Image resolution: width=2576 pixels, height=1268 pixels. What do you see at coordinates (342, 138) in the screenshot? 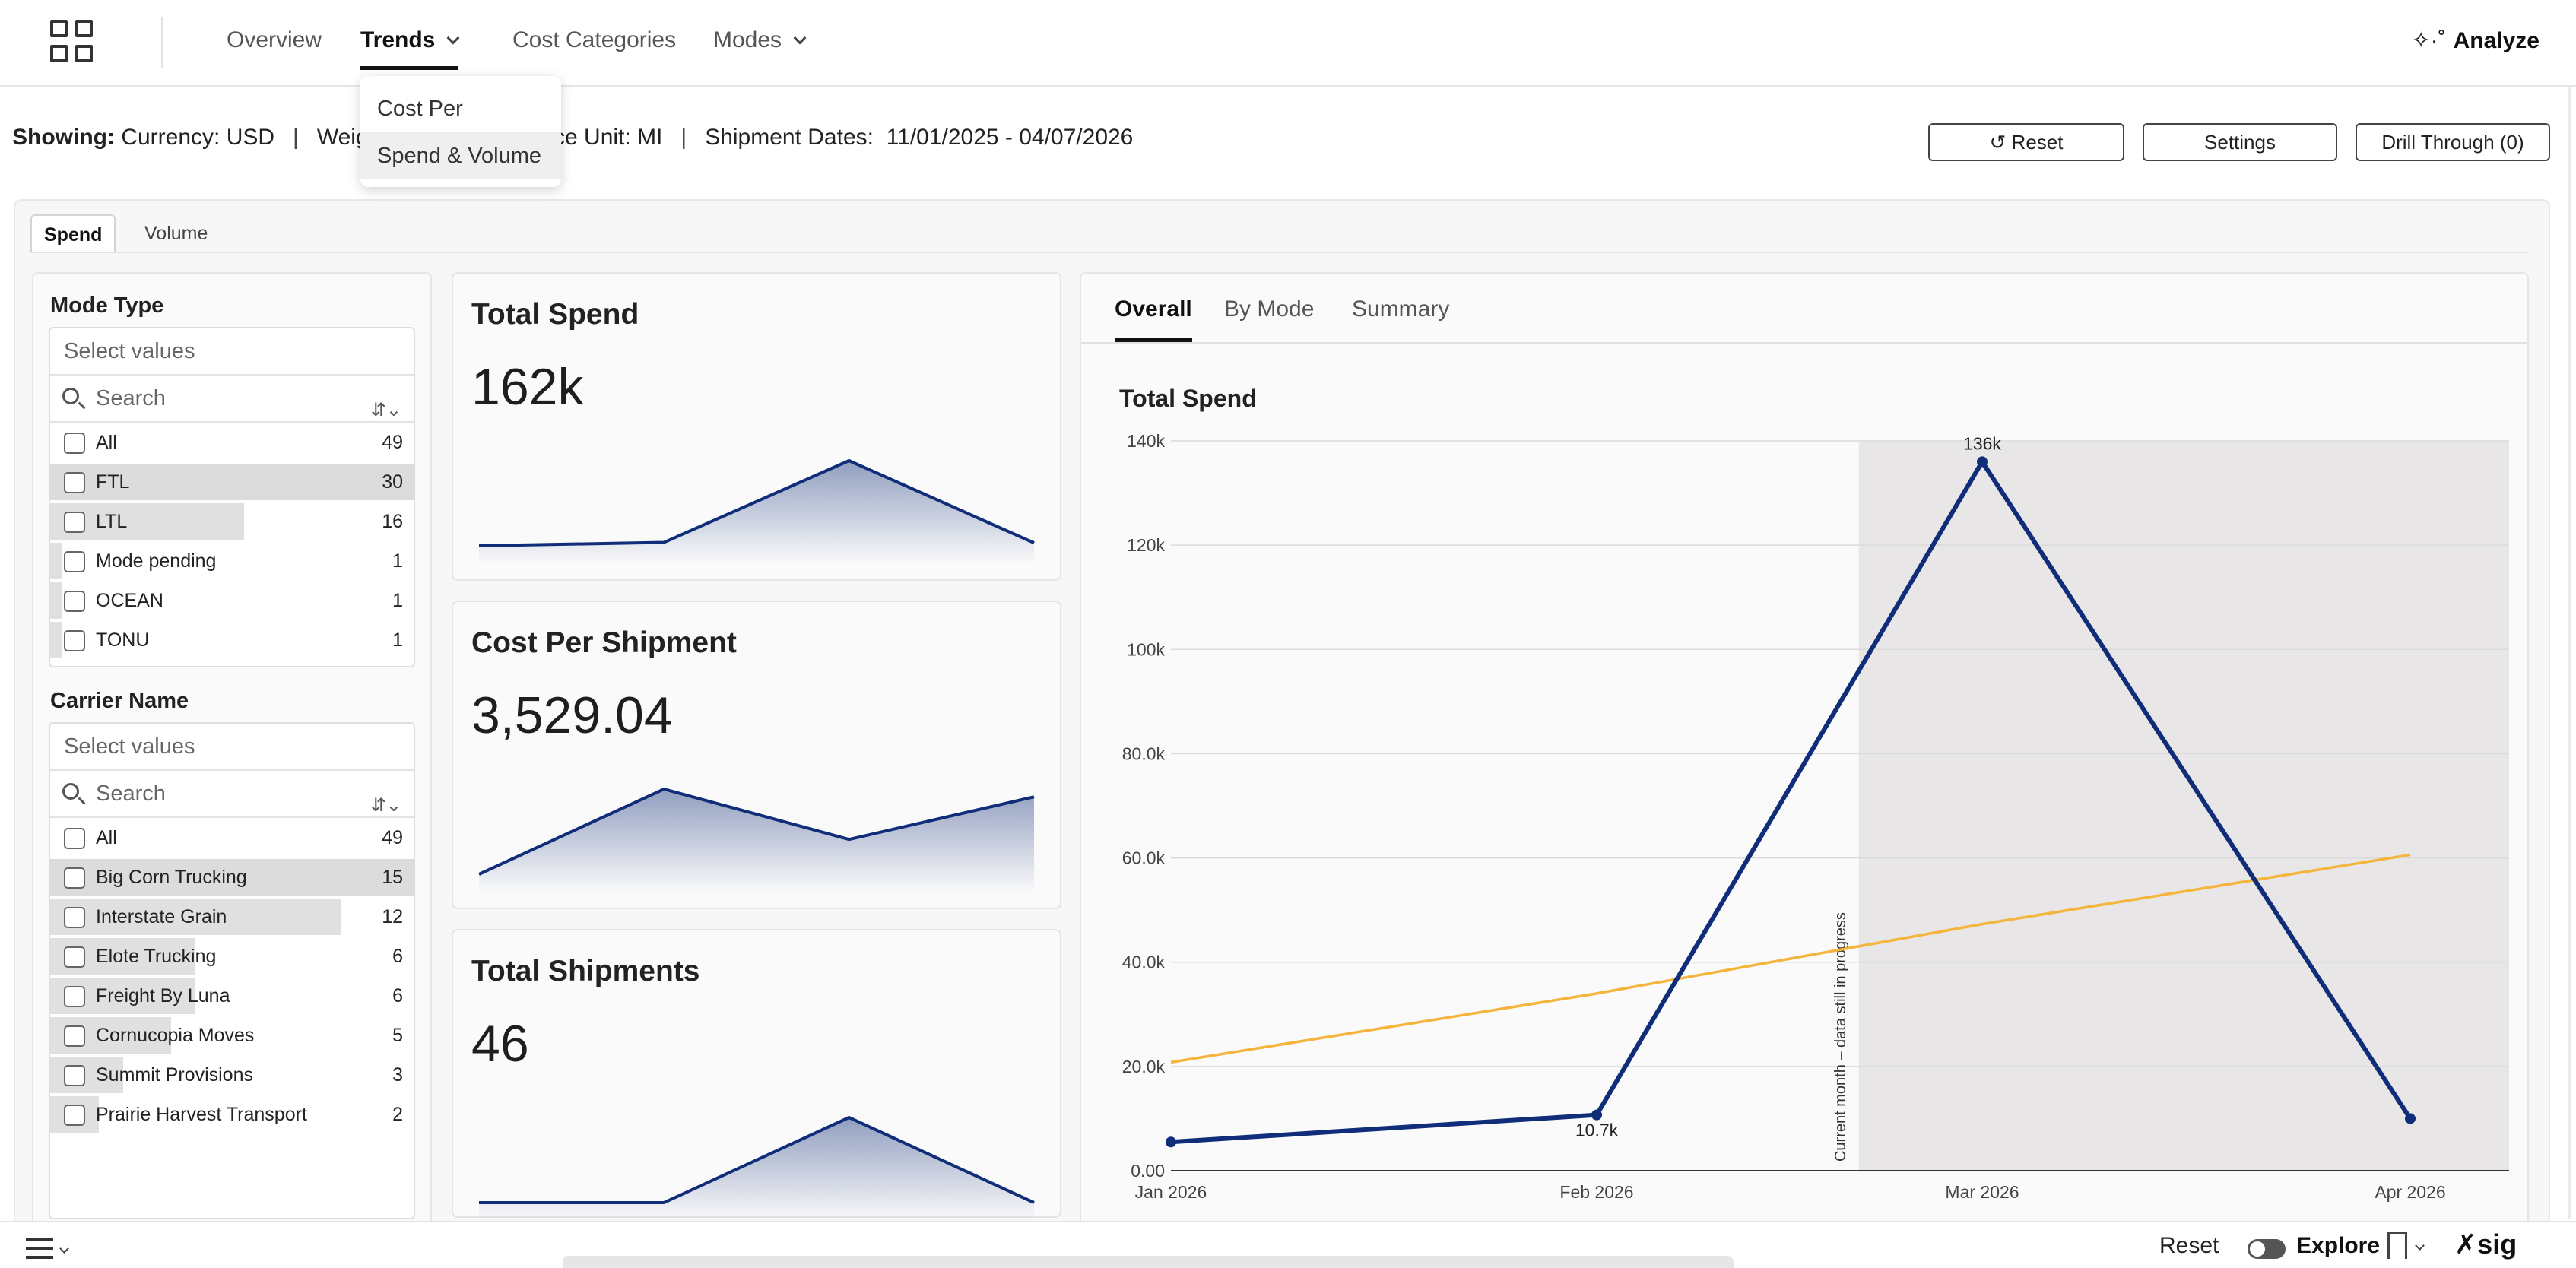
I see `showing-weight: Weig` at bounding box center [342, 138].